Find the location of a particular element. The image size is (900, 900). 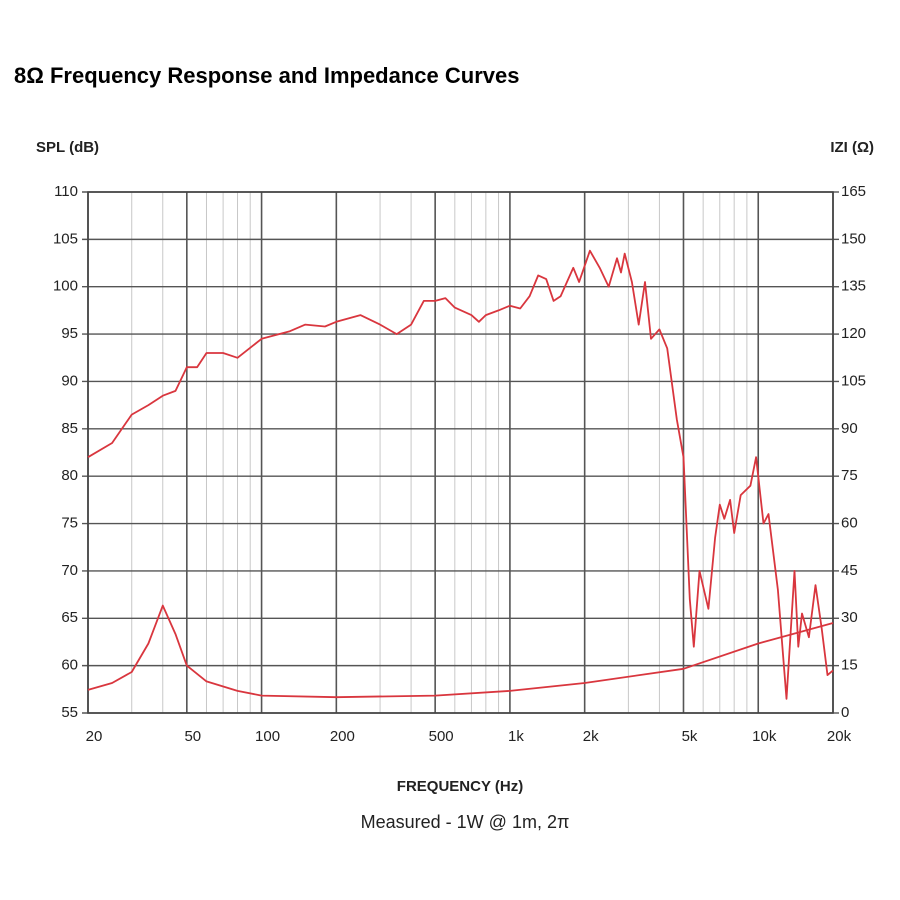

y2-tick-label: 165 is located at coordinates (853, 191).